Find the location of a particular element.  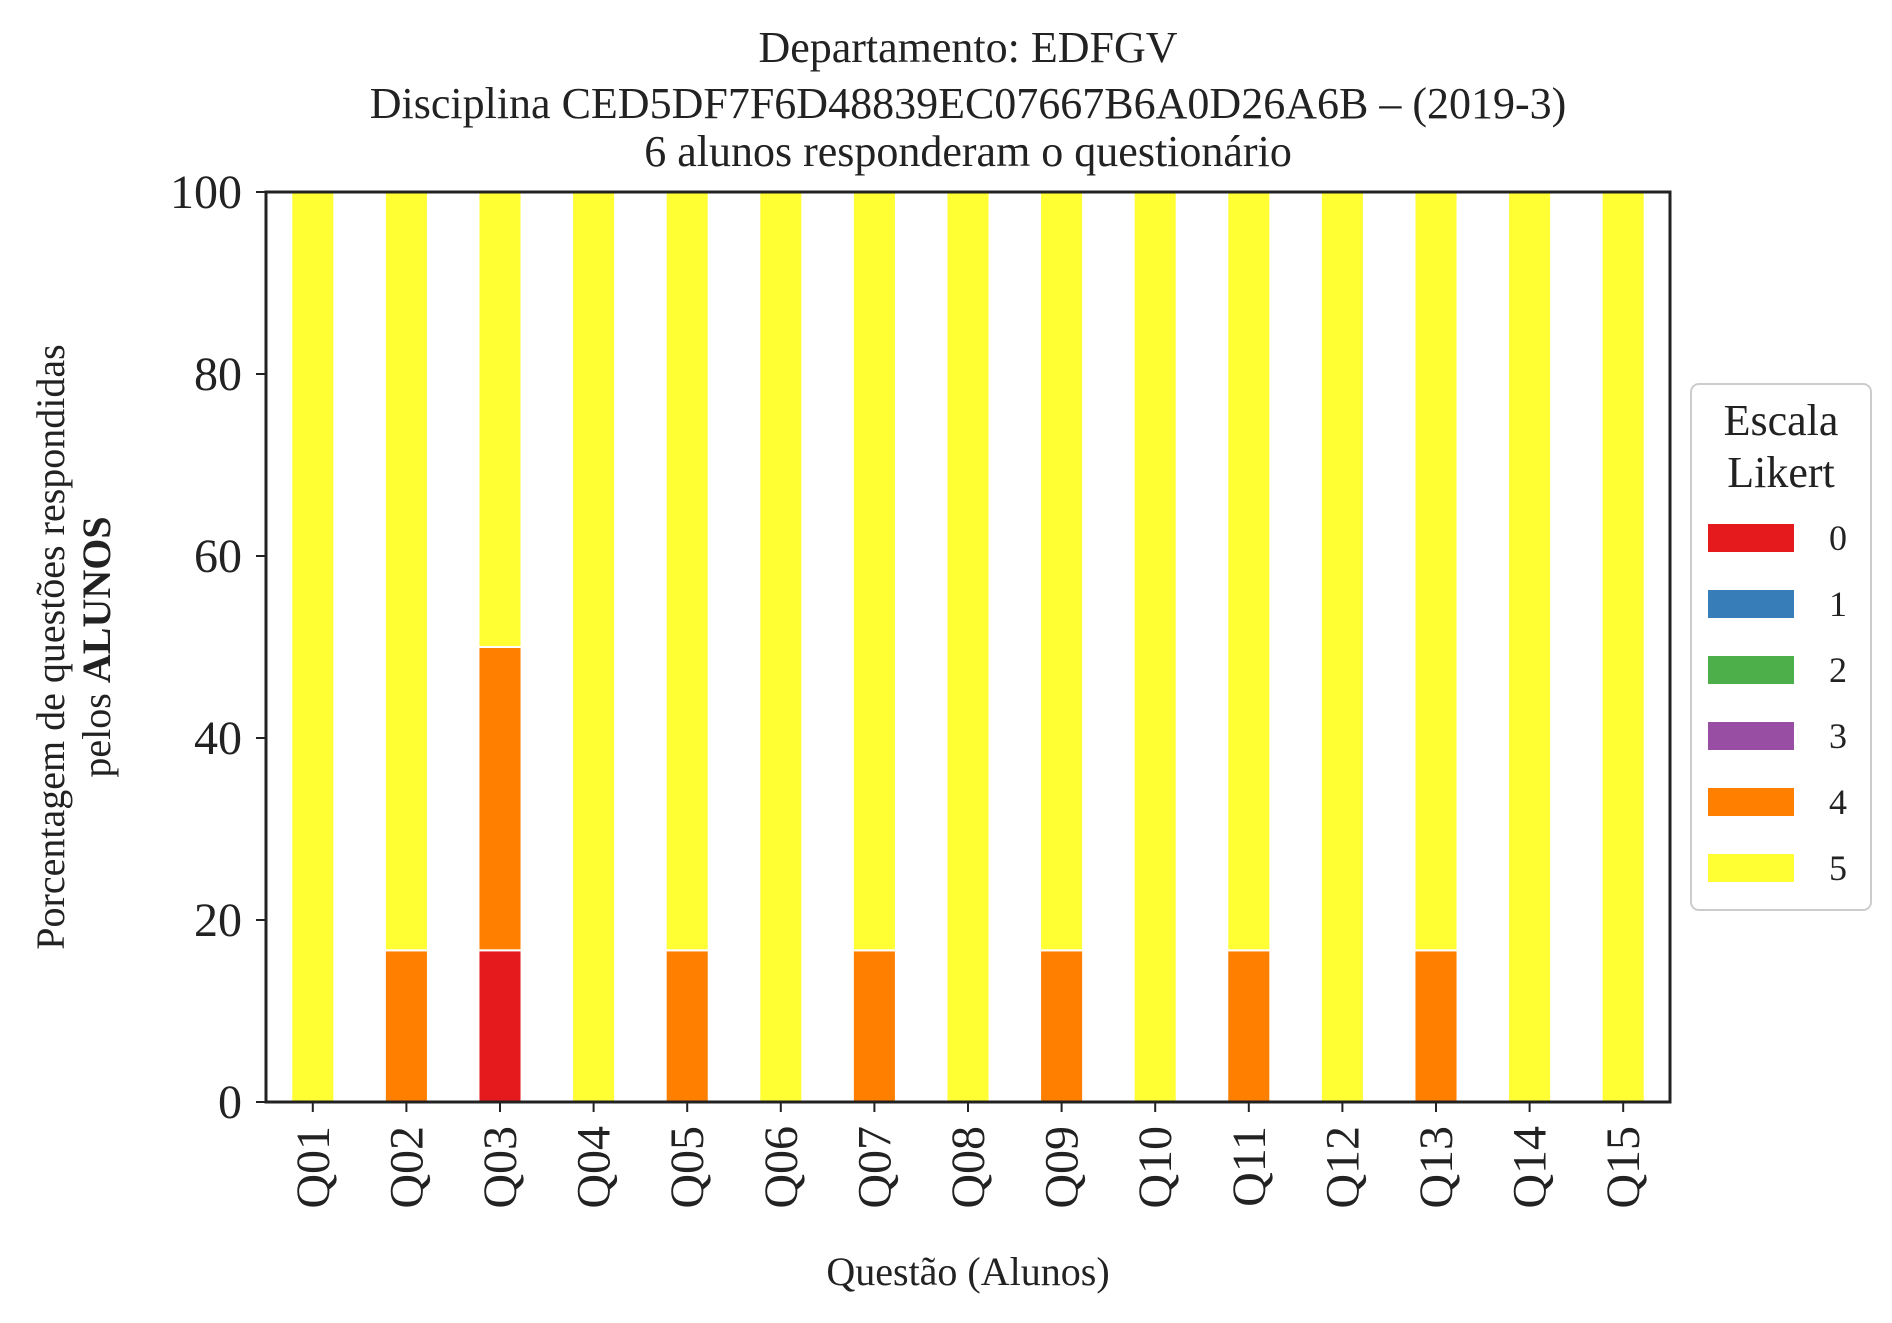

legend-label-4: 4 is located at coordinates (1838, 802).